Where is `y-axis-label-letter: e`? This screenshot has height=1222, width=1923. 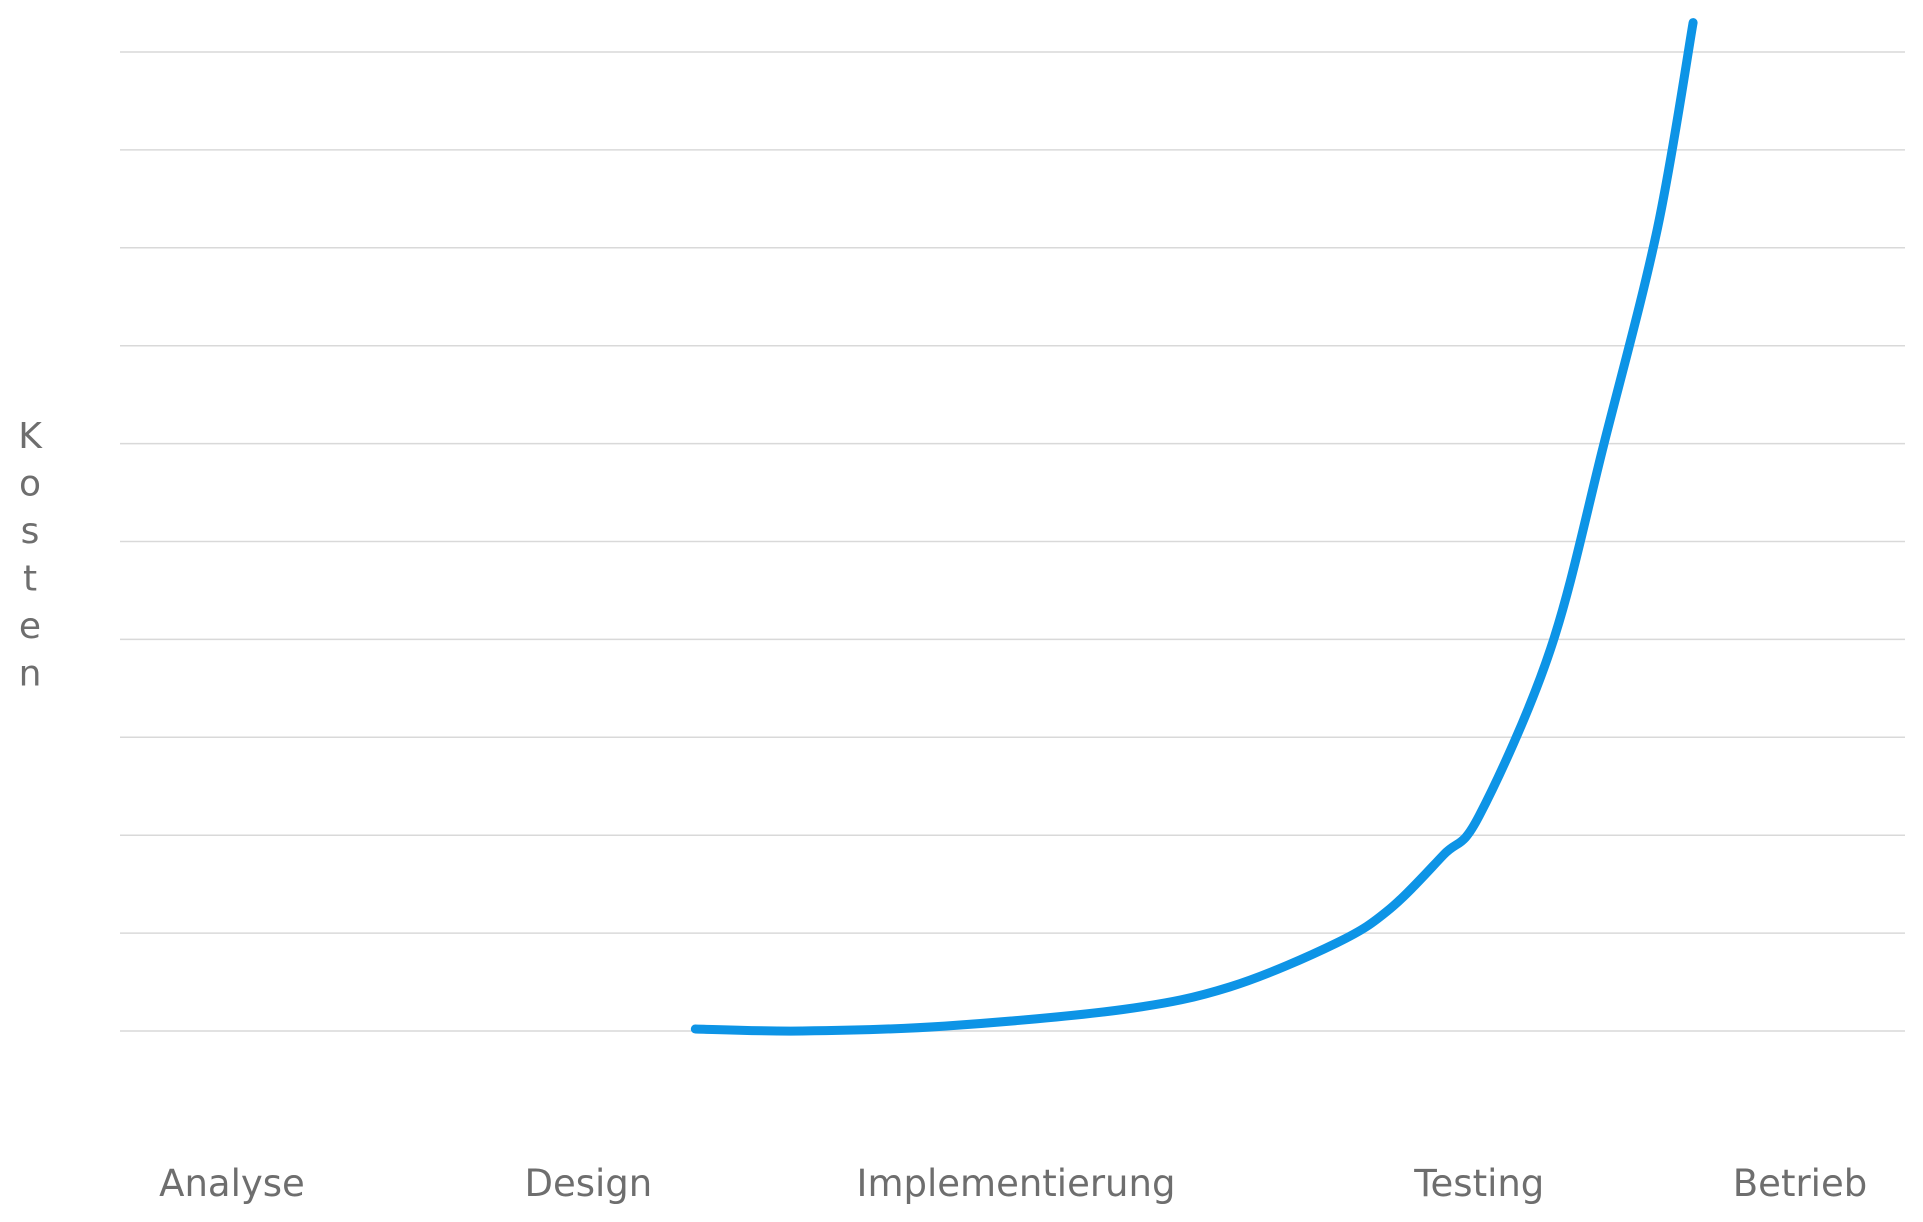 y-axis-label-letter: e is located at coordinates (30, 626).